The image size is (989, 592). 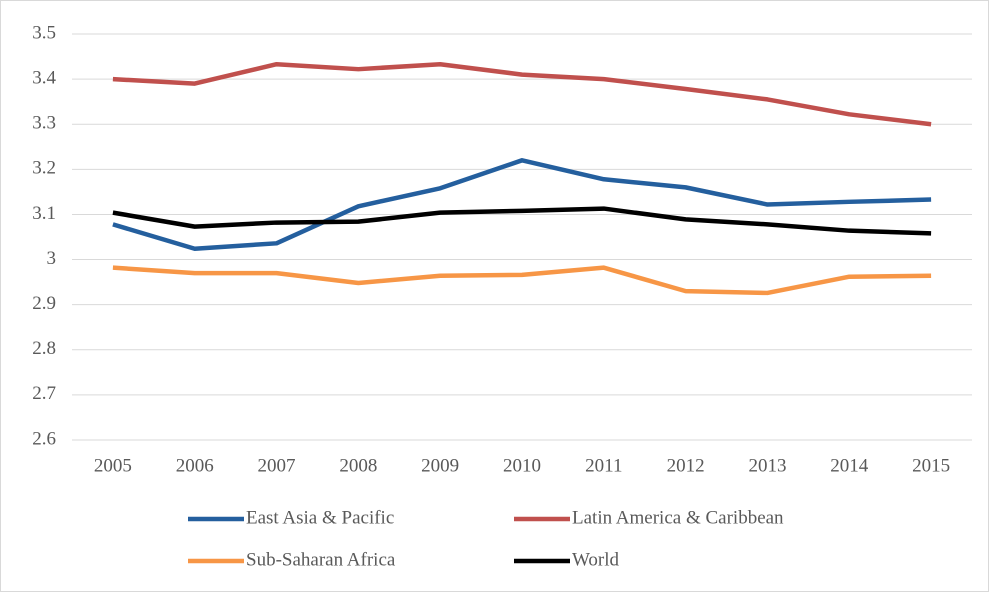 I want to click on x-tick-label: 2010, so click(x=522, y=465).